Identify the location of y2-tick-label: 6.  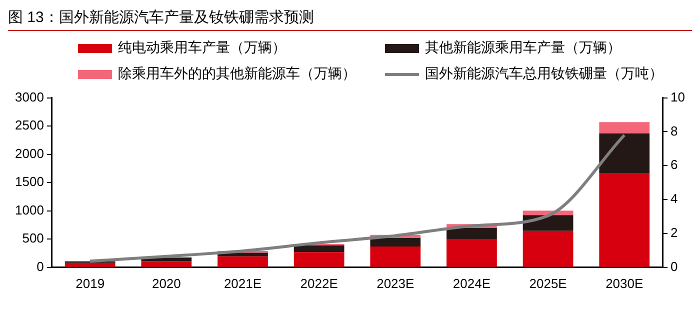
(674, 164).